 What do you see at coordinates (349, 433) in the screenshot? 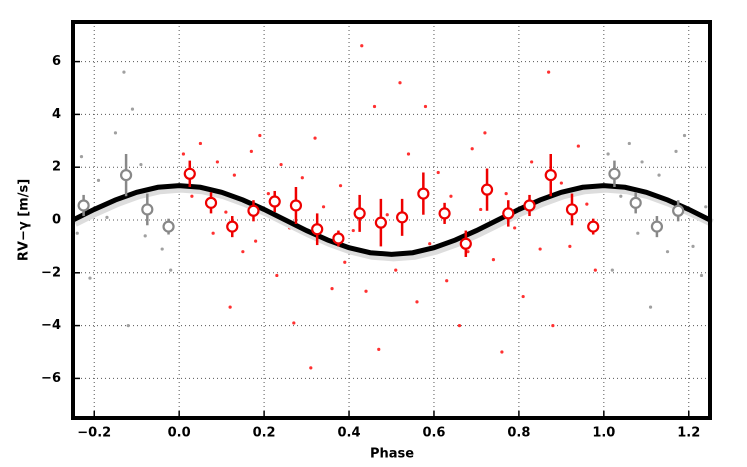
I see `x-tick-label: 0.4` at bounding box center [349, 433].